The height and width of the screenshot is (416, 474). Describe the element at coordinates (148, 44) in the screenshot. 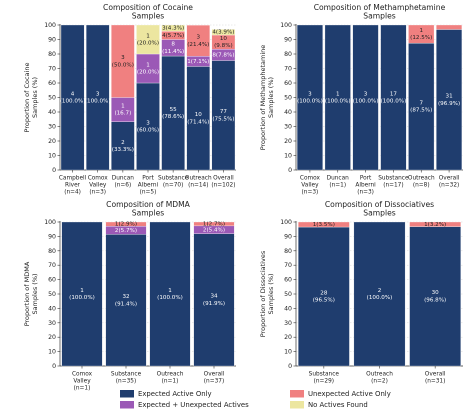

I see `segment-pct-label: (20.0%)` at that location.